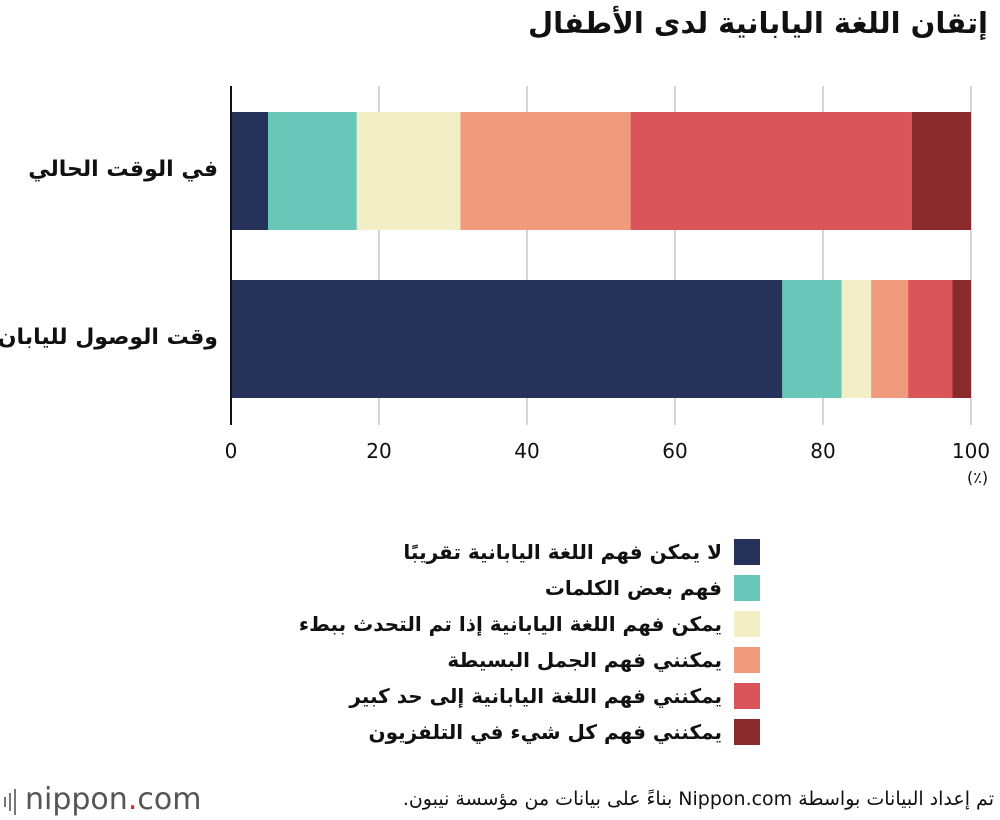  What do you see at coordinates (971, 451) in the screenshot?
I see `x-tick-label: 100` at bounding box center [971, 451].